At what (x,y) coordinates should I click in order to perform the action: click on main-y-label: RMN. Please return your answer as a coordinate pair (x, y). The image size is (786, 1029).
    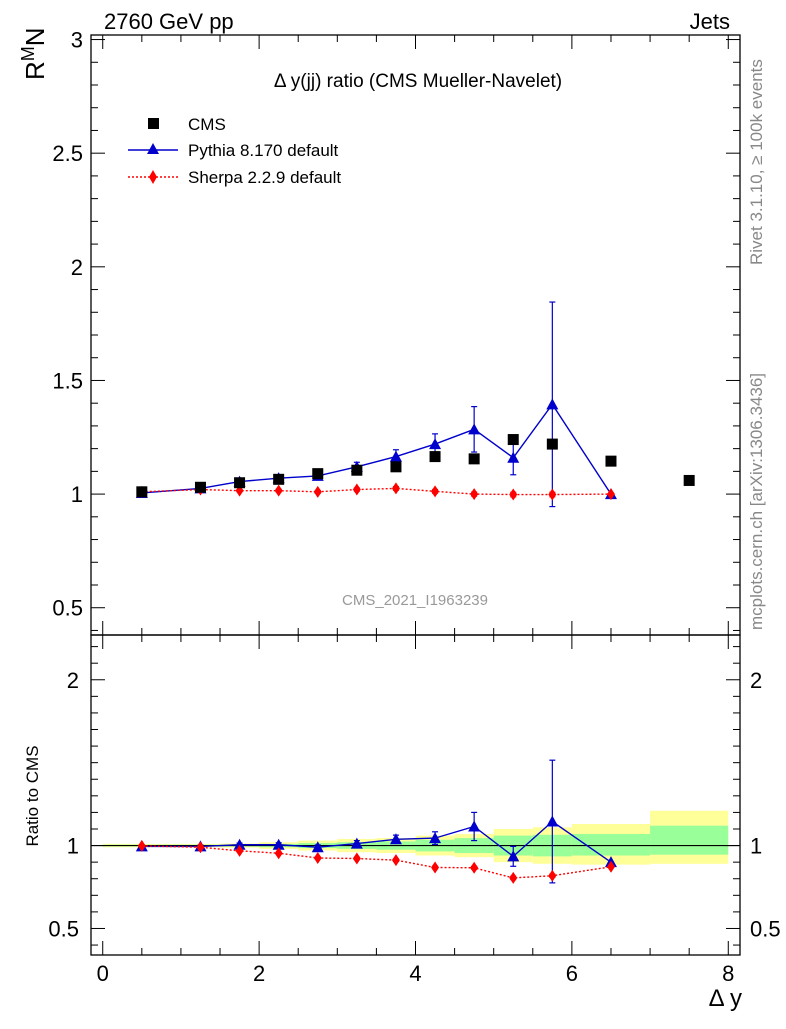
    Looking at the image, I should click on (34, 53).